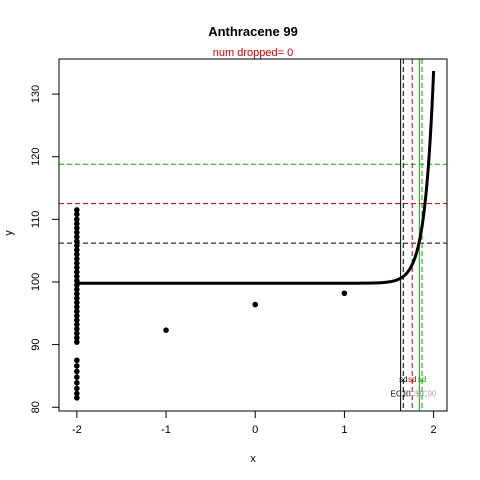 This screenshot has width=480, height=480. I want to click on annotation-0: sd, so click(403, 379).